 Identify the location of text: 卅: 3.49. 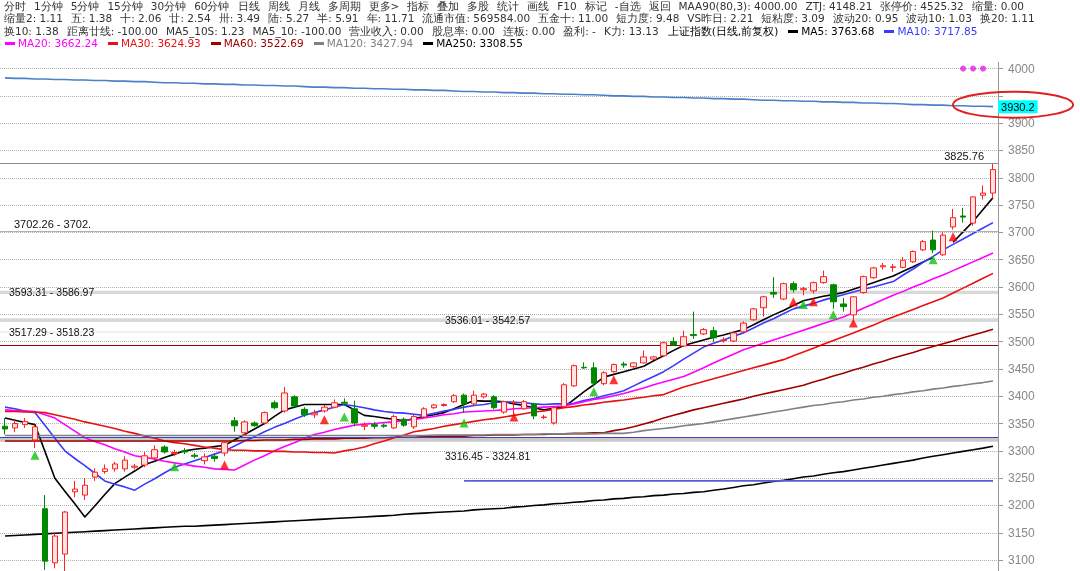
(239, 18).